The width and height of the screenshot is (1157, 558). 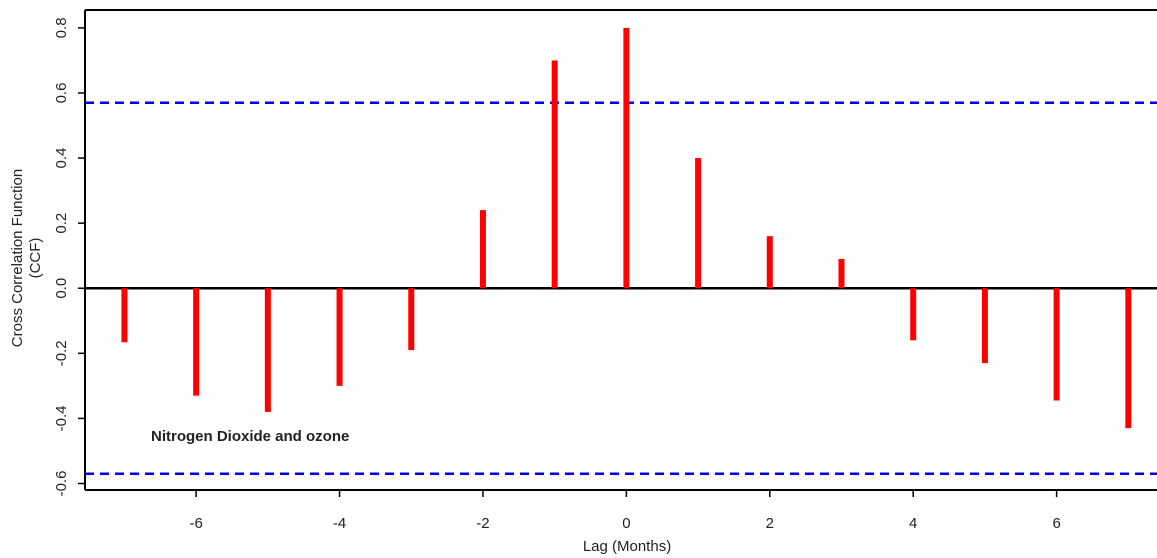 What do you see at coordinates (61, 418) in the screenshot?
I see `y-tick-label: -0.4` at bounding box center [61, 418].